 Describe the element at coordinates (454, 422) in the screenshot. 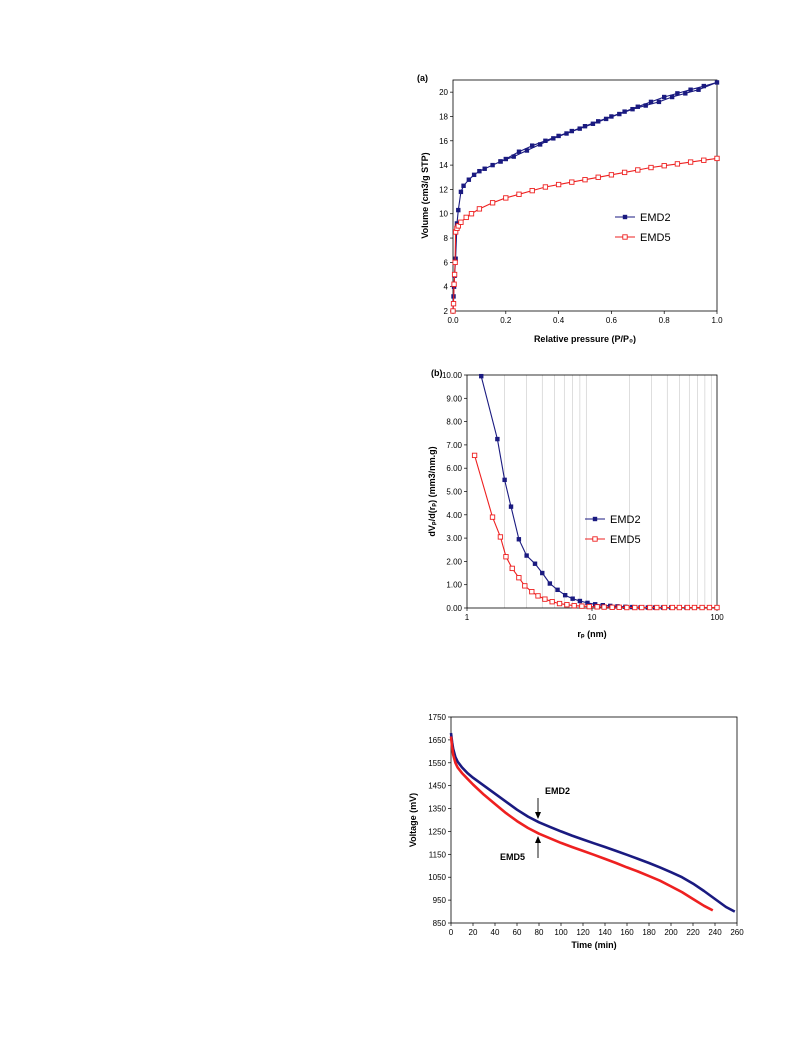

I see `y-tick-label: 8.00` at that location.